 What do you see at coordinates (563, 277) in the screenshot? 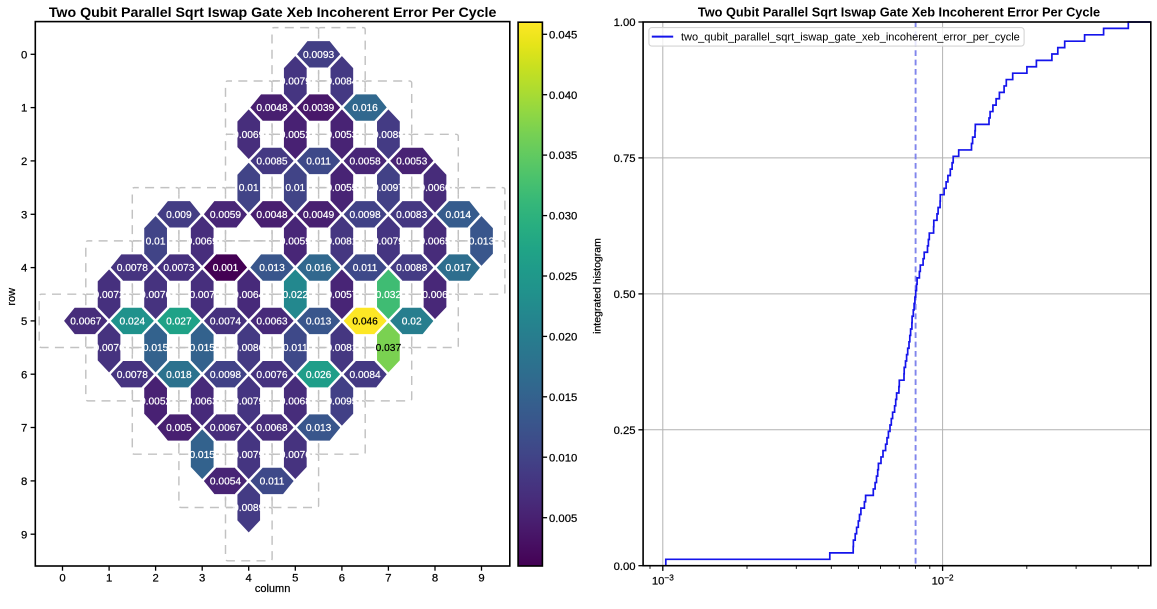
I see `svg-text: 0.025` at bounding box center [563, 277].